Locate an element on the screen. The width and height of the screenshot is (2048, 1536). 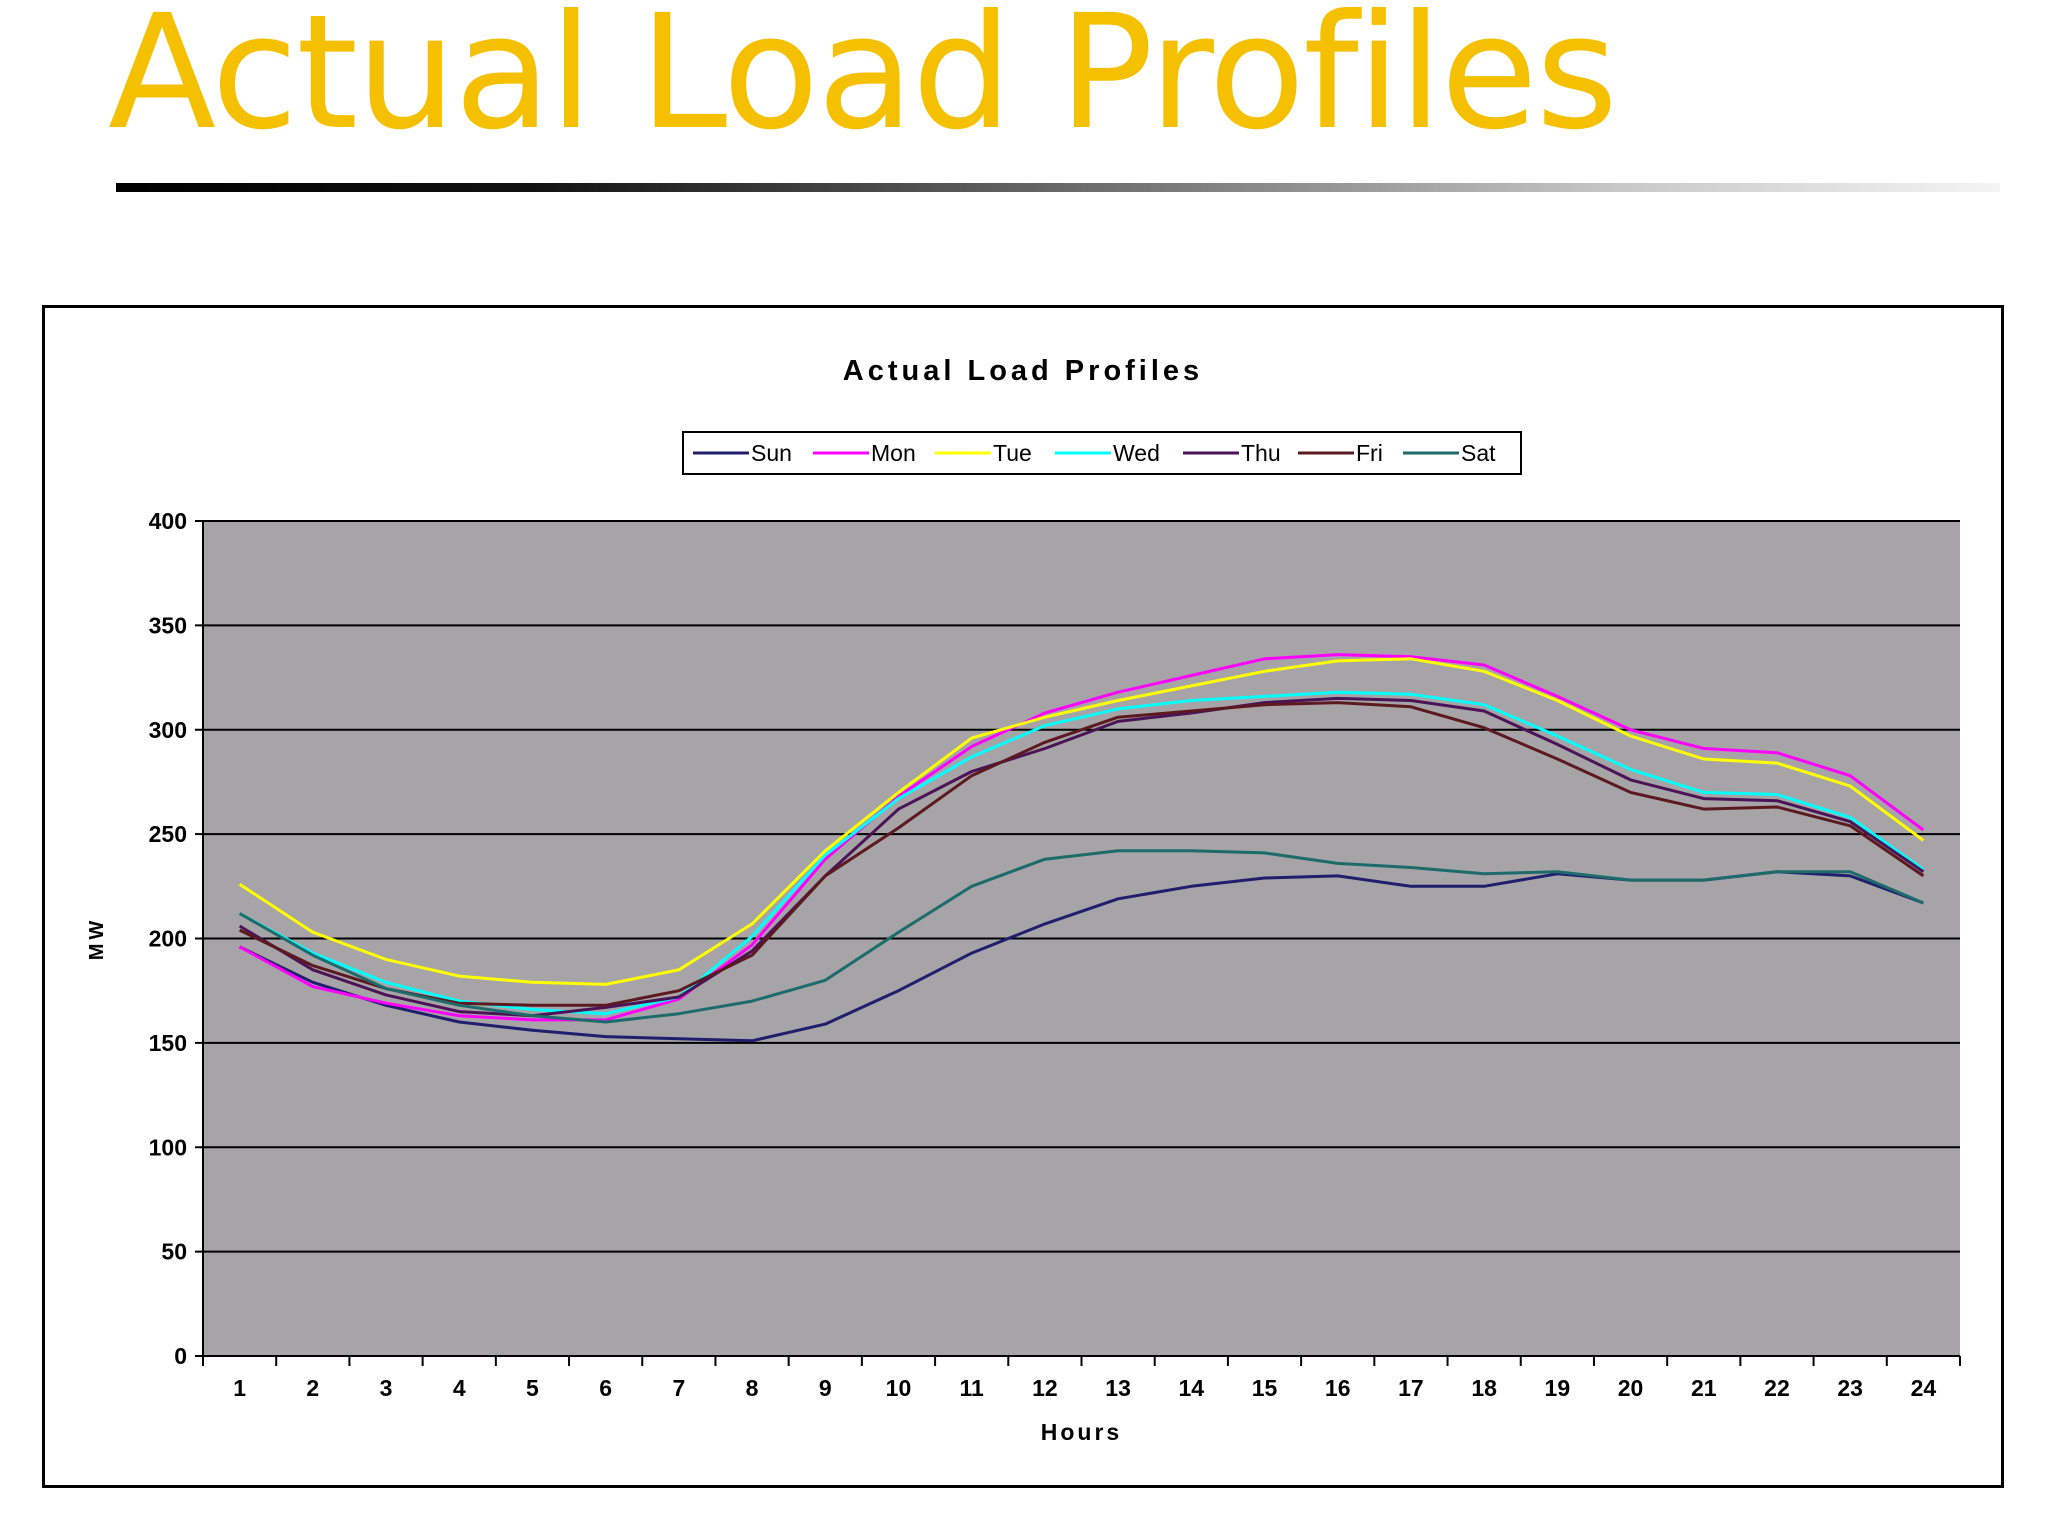
x-tick-label: 11 is located at coordinates (972, 1388).